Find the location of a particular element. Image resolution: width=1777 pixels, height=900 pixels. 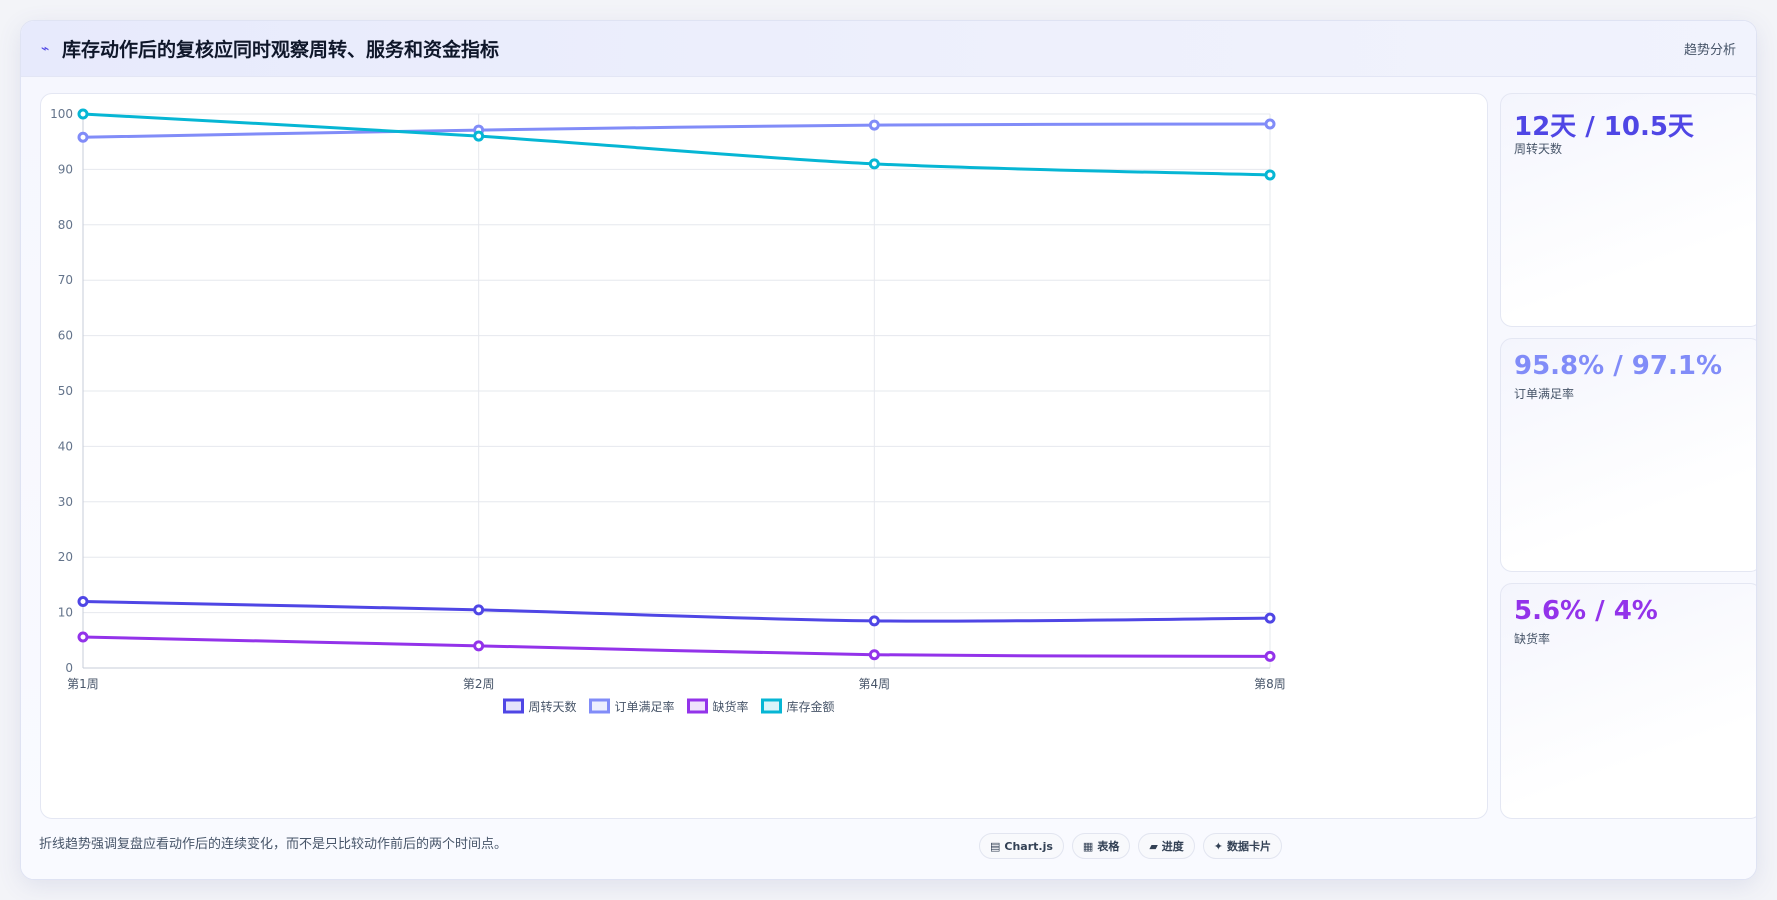

chip-chartjs: ▤ Chart.js is located at coordinates (1021, 846).